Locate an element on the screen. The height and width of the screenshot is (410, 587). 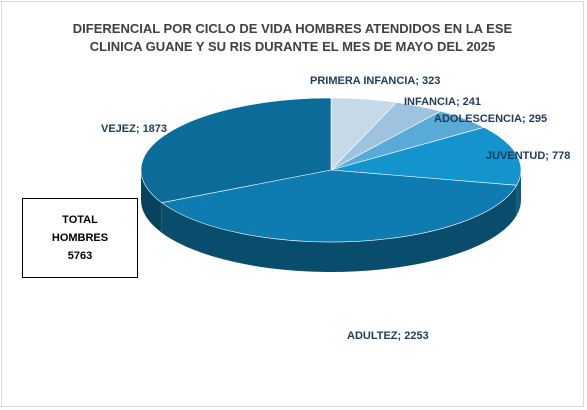
pie-slice-vejez is located at coordinates (236, 150).